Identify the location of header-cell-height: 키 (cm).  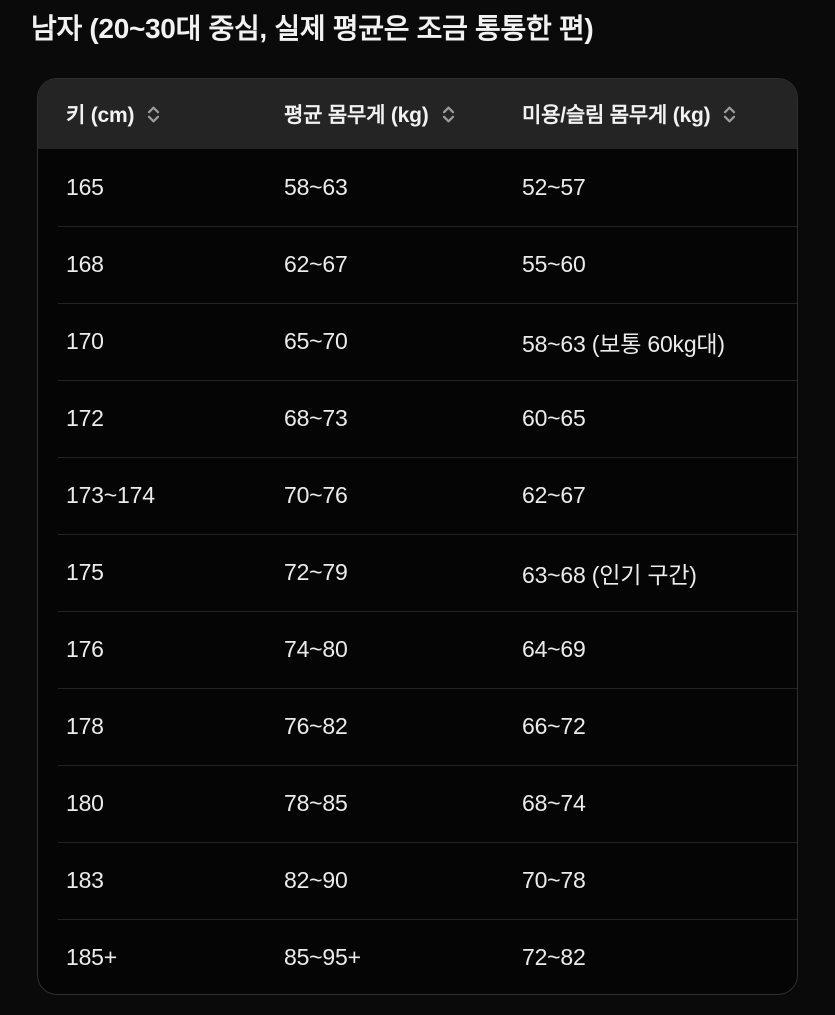
(147, 114).